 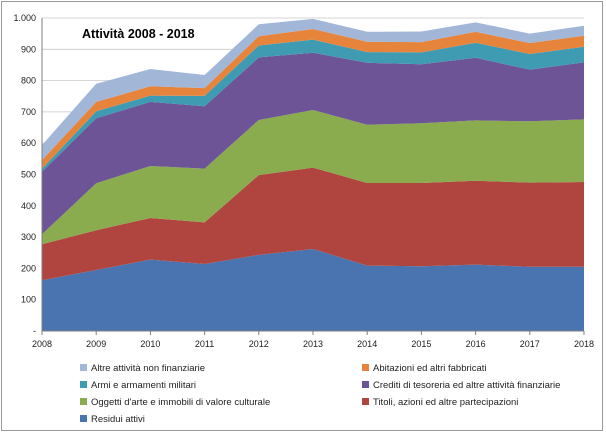 What do you see at coordinates (143, 385) in the screenshot?
I see `legend-label: Armi e armamenti militari` at bounding box center [143, 385].